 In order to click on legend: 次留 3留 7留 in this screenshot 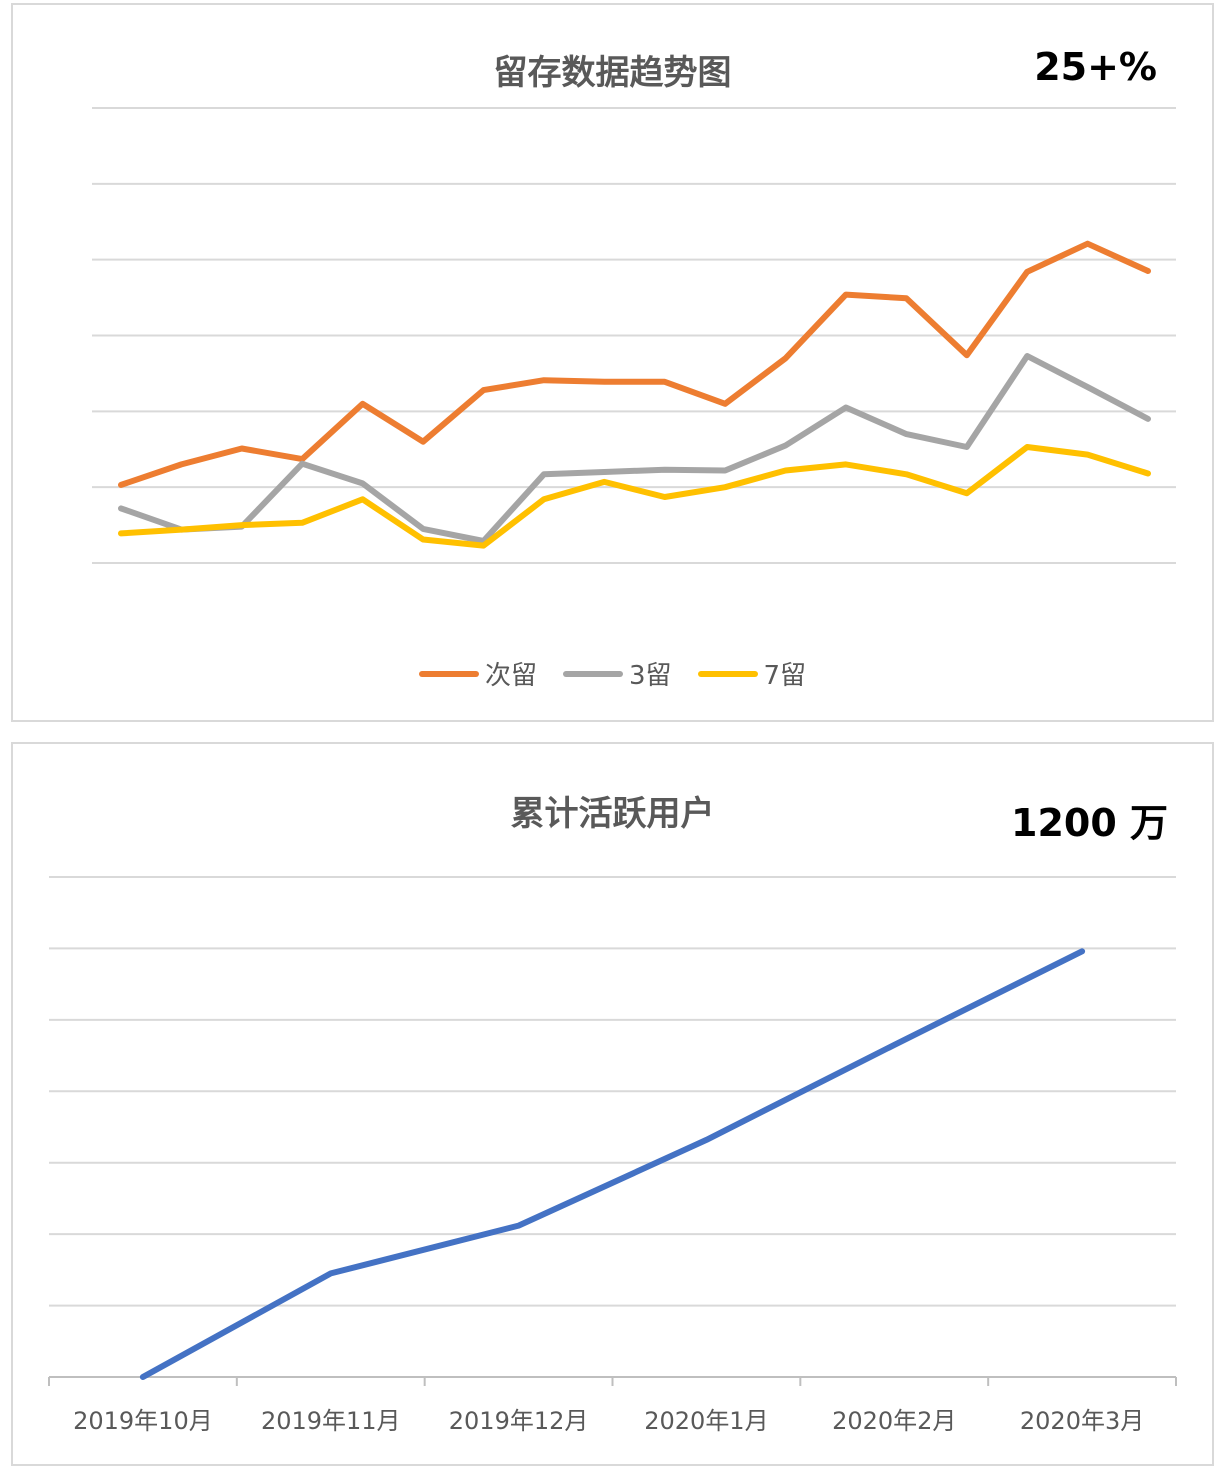, I will do `click(612, 673)`.